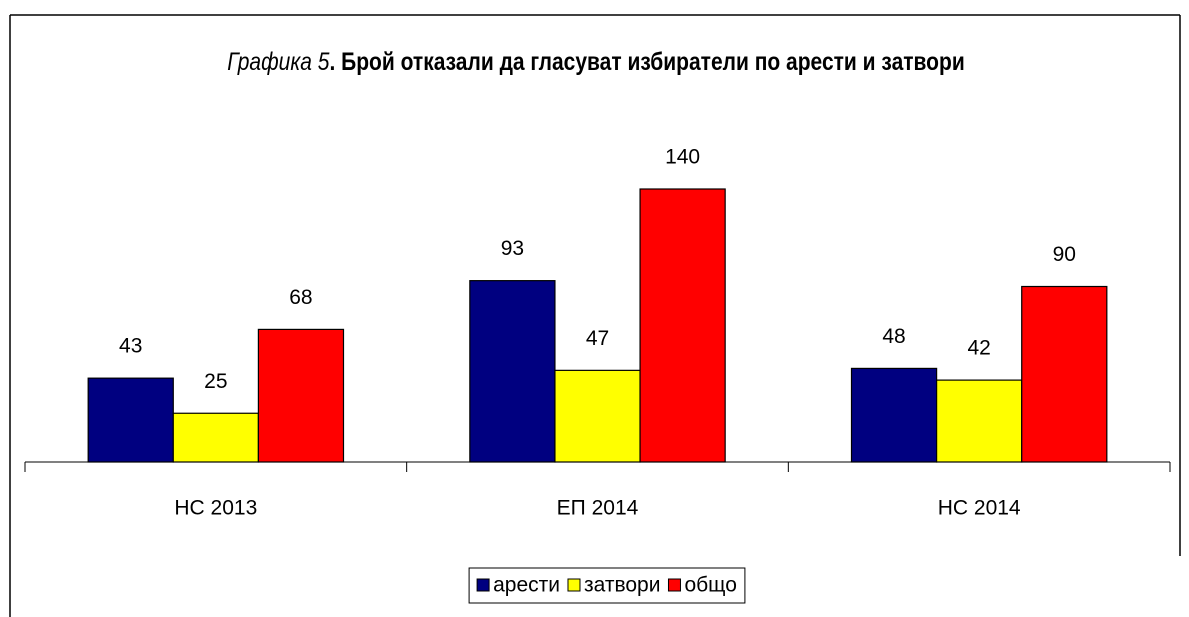 The height and width of the screenshot is (617, 1189). I want to click on data-label: 93, so click(512, 248).